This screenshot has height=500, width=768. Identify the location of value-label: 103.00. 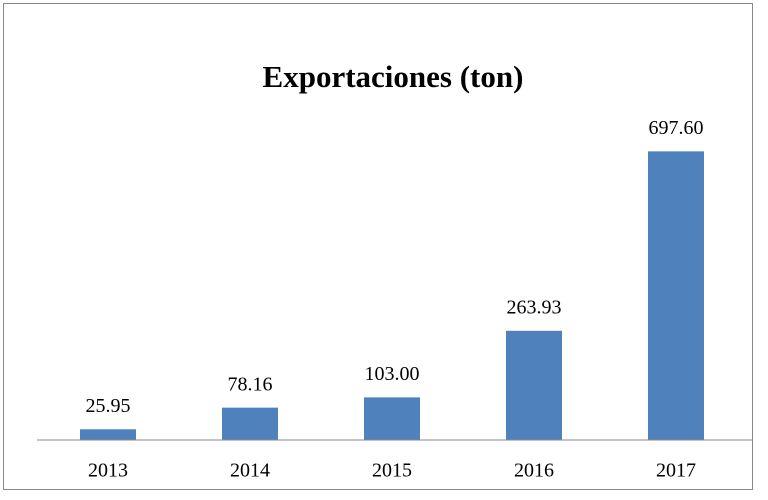
(392, 374).